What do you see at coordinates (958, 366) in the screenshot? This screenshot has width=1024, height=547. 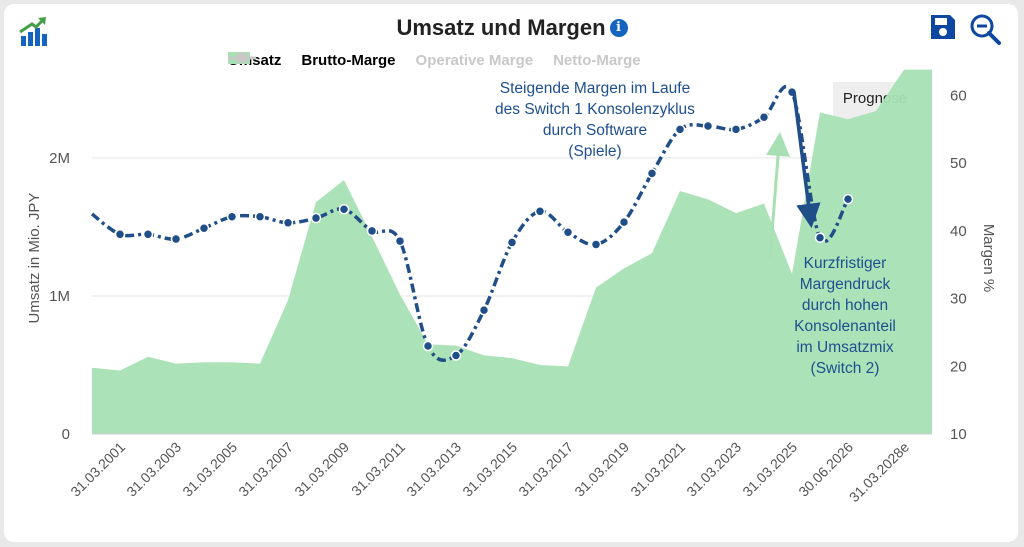 I see `y2-tick-label: 20` at bounding box center [958, 366].